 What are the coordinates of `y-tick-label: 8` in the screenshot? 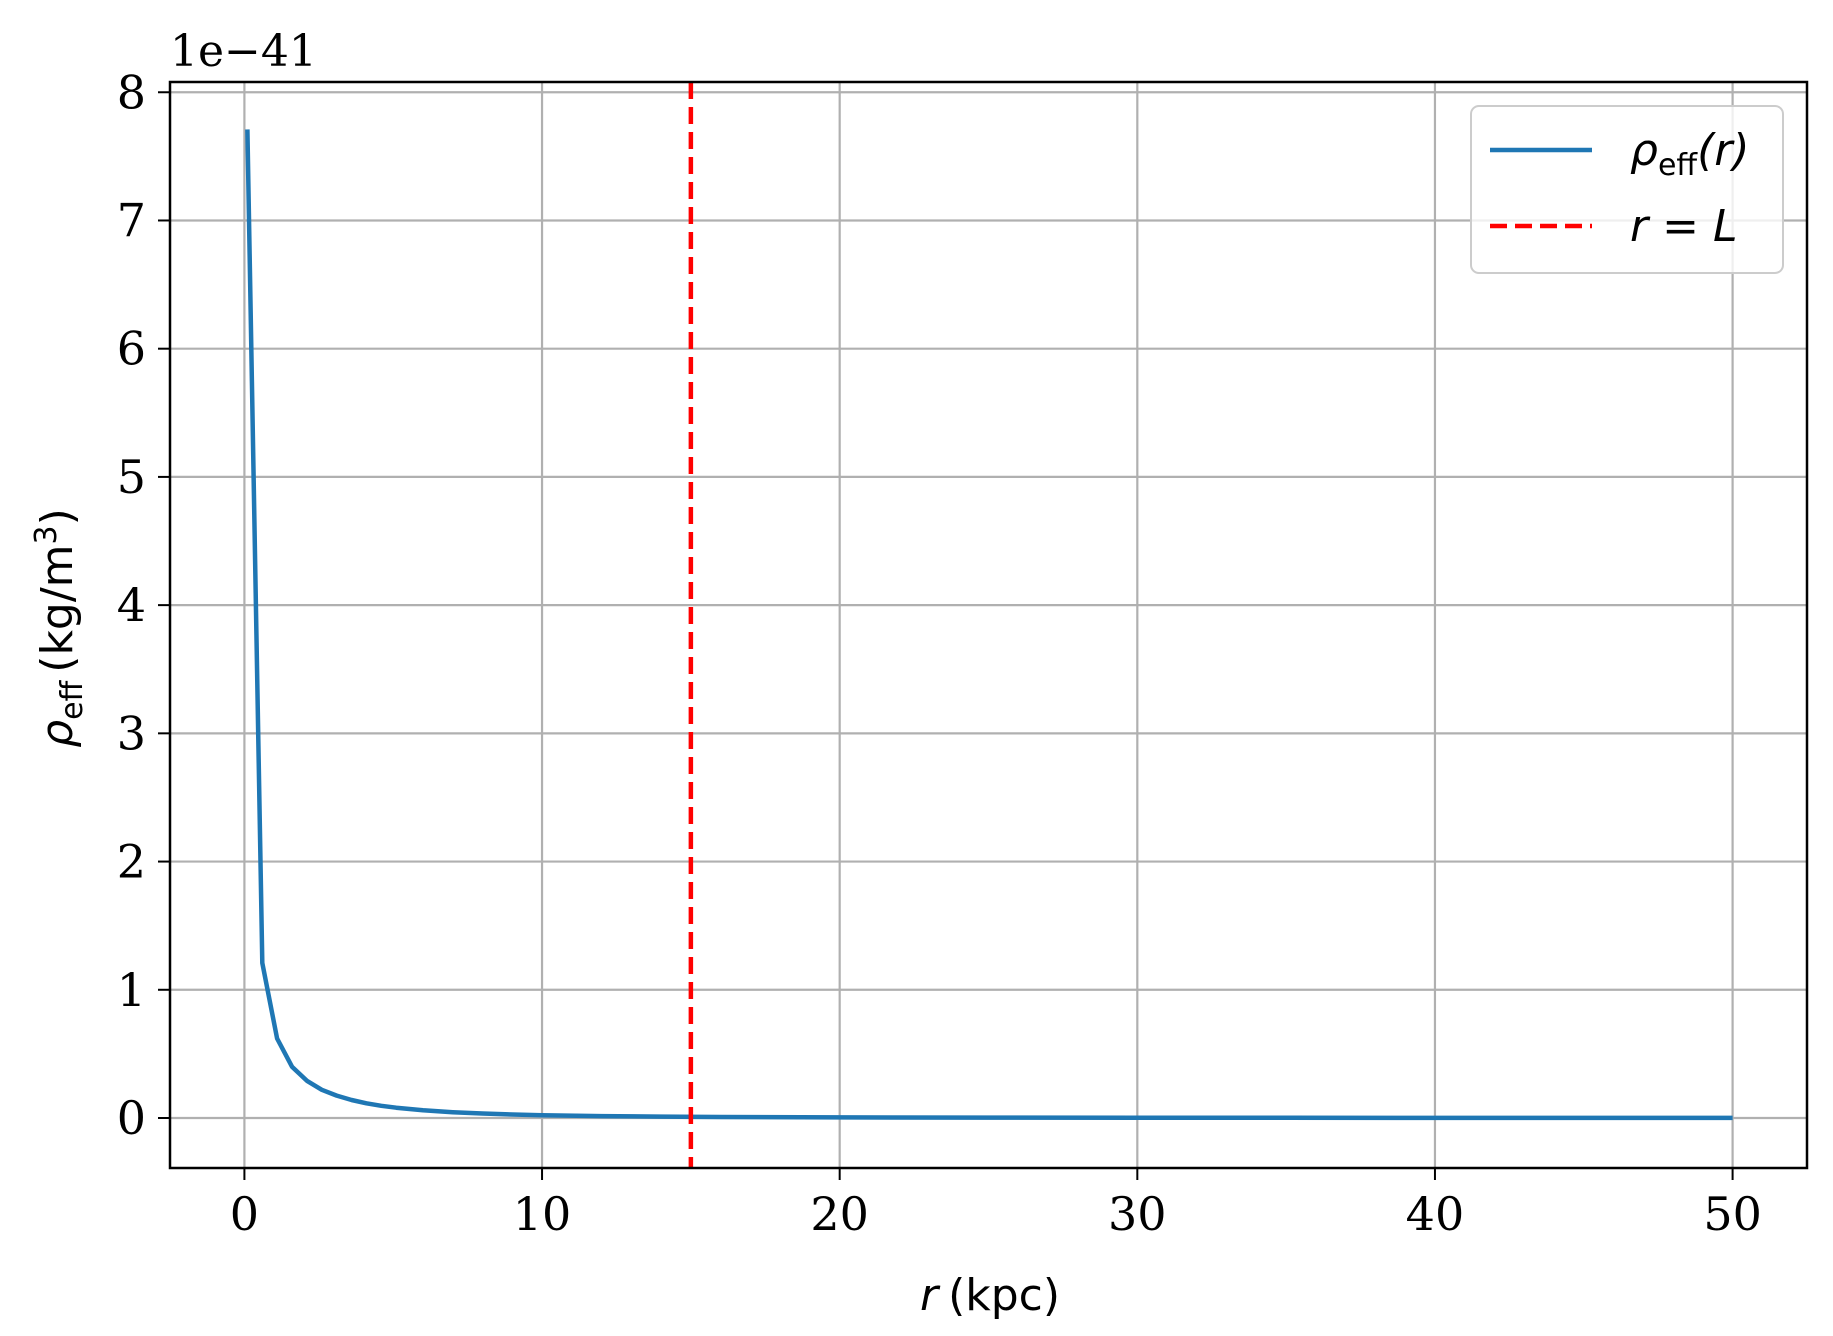 It's located at (131, 92).